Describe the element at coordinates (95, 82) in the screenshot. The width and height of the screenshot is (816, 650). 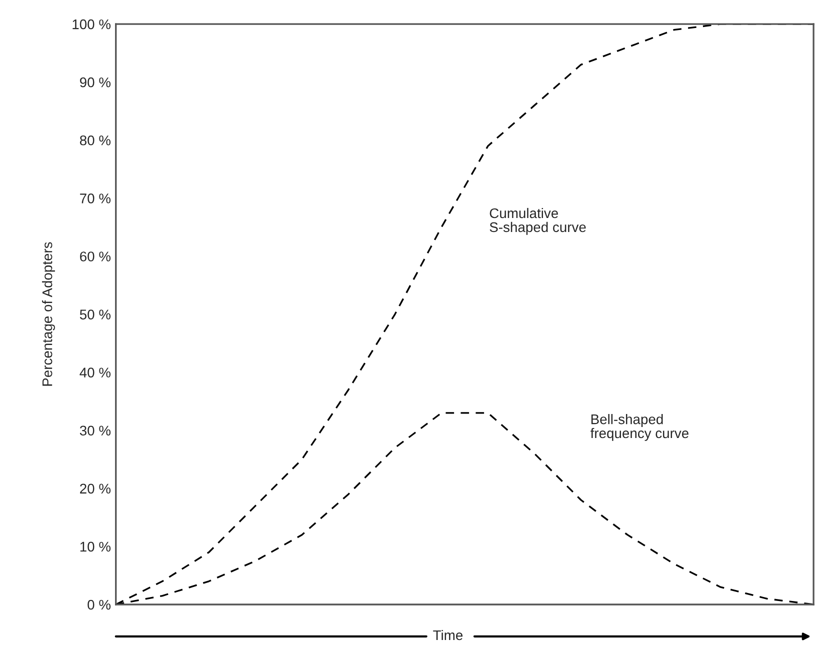
I see `y-tick-label: 90 %` at that location.